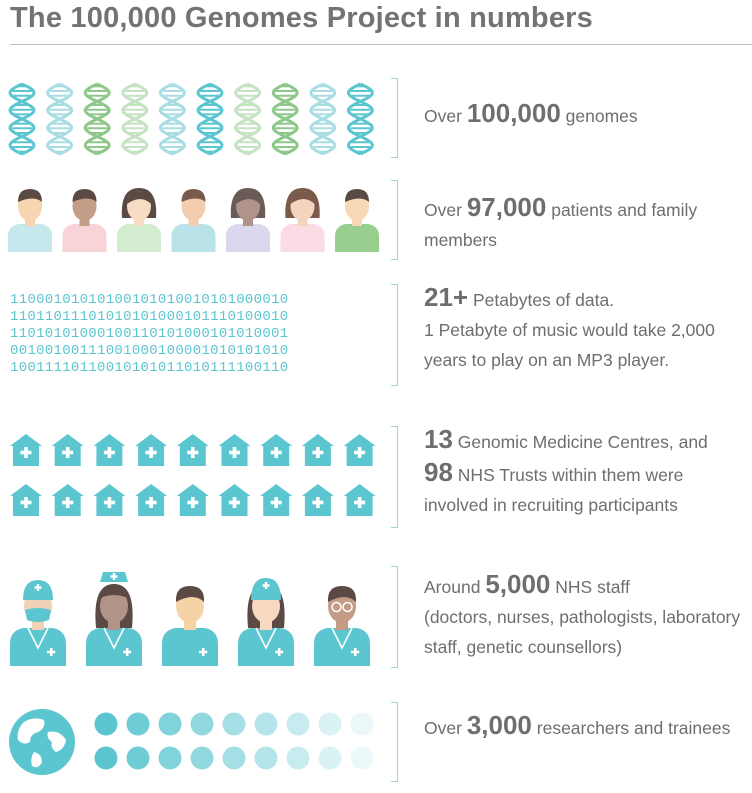 This screenshot has height=793, width=752. I want to click on centres-rest: Genomic Medicine Centres, and, so click(582, 442).